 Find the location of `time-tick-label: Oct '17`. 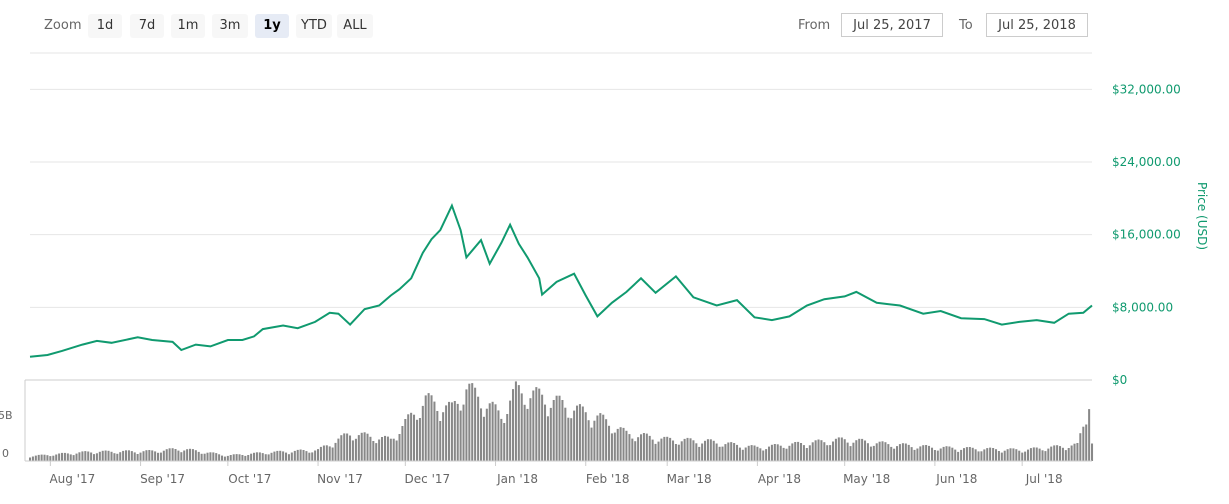

time-tick-label: Oct '17 is located at coordinates (249, 479).